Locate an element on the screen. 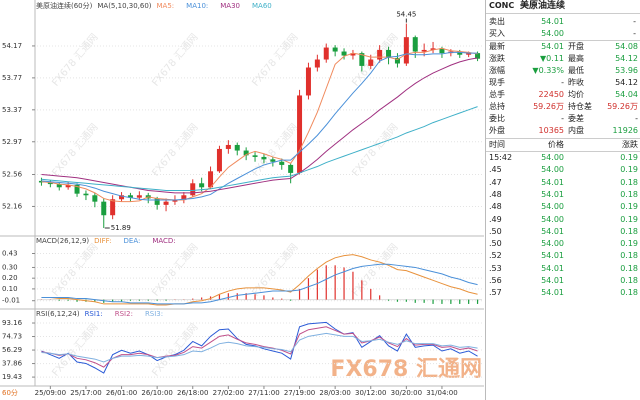 This screenshot has width=640, height=400. y-tick-label: 0.20 is located at coordinates (10, 278).